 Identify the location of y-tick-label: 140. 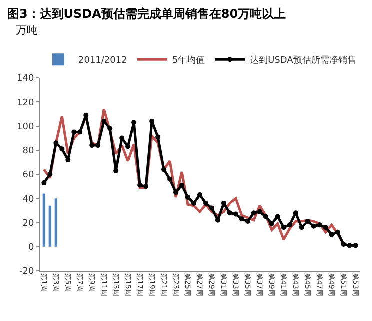
(25, 79).